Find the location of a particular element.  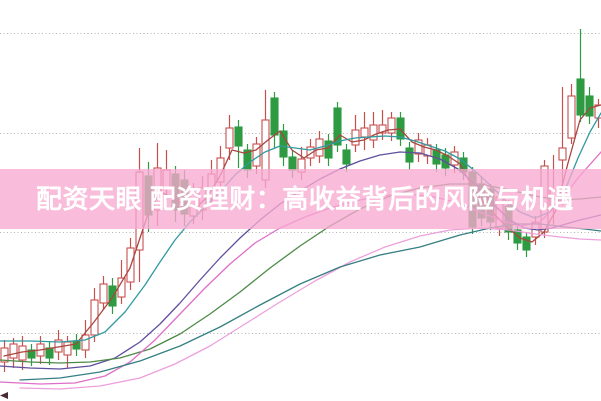

overlay-title: 配资天眼 配资理财：高收益背后的风险与机遇 is located at coordinates (305, 199).